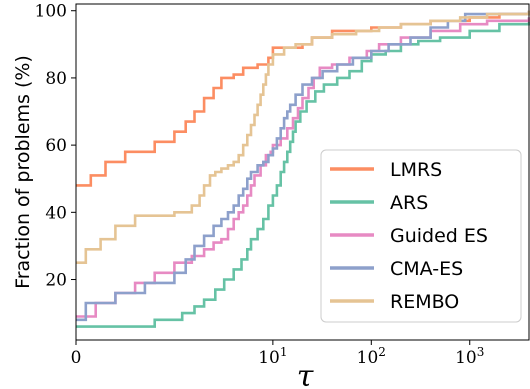 The height and width of the screenshot is (389, 530). Describe the element at coordinates (439, 236) in the screenshot. I see `legend-label-2: Guided ES` at that location.